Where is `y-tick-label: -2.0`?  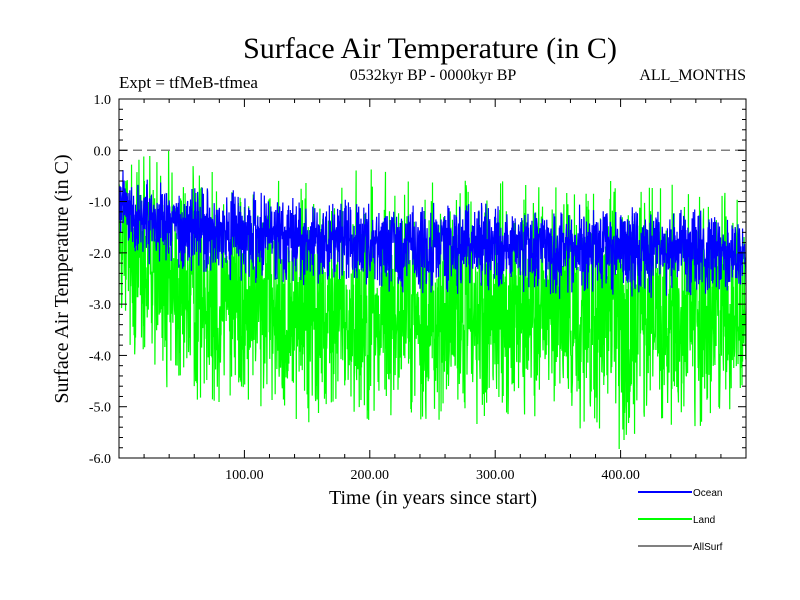 y-tick-label: -2.0 is located at coordinates (100, 254).